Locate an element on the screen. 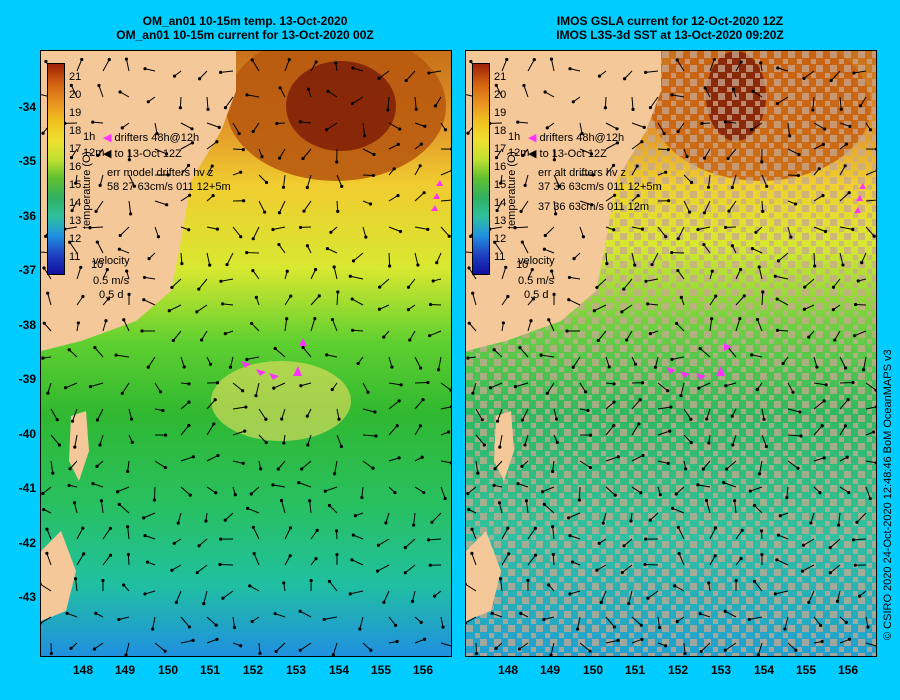  colorbar-label: 11 is located at coordinates (500, 257).